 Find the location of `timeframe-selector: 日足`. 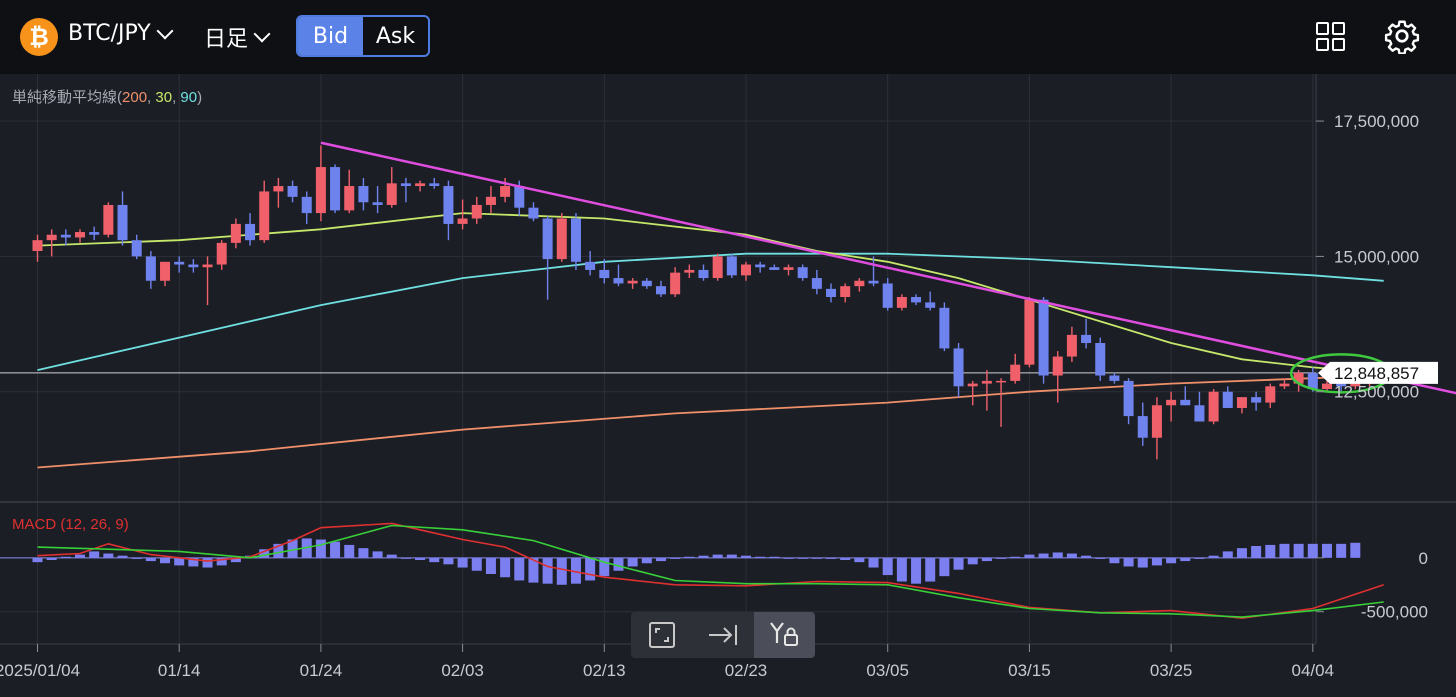

timeframe-selector: 日足 is located at coordinates (236, 37).